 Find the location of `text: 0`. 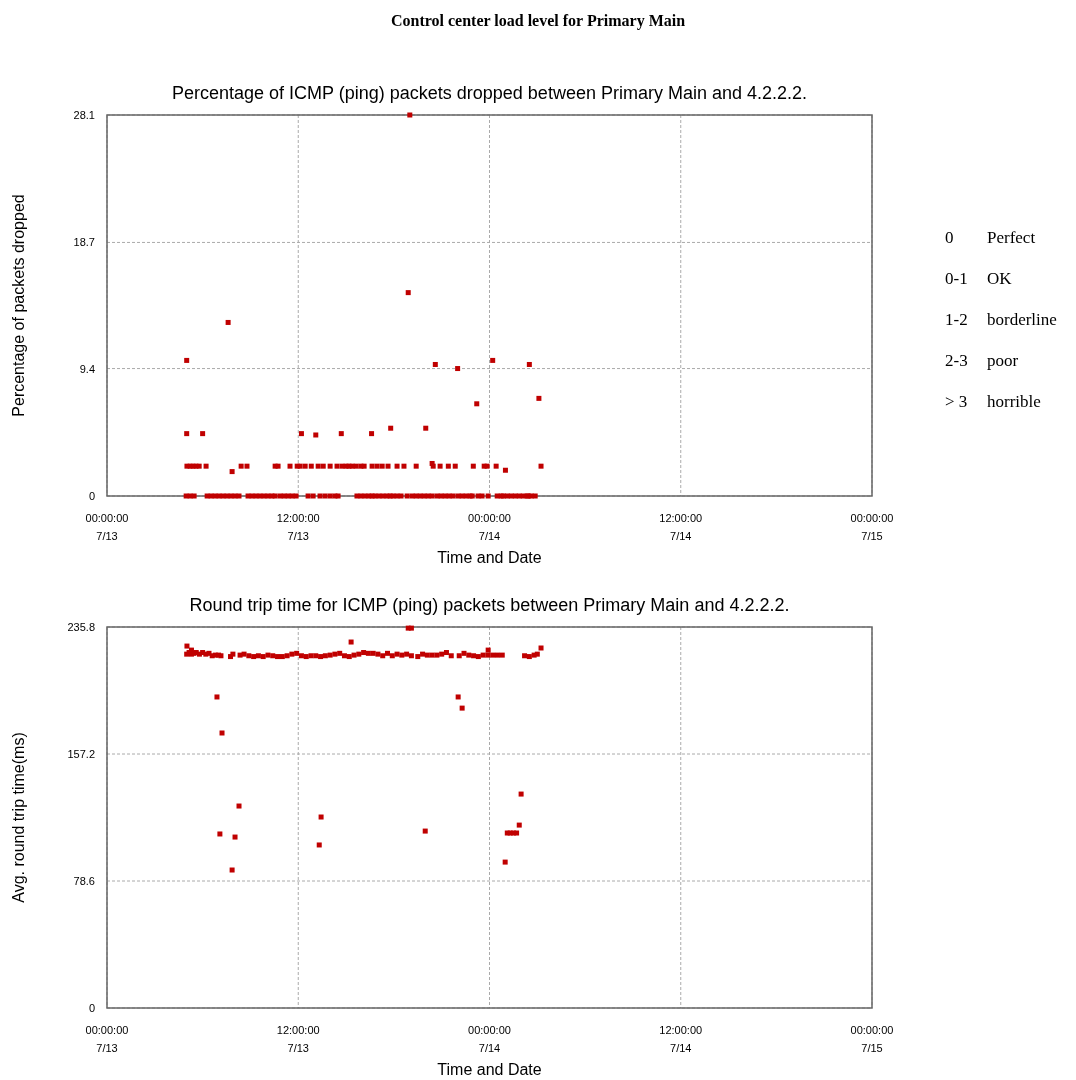

text: 0 is located at coordinates (949, 237).